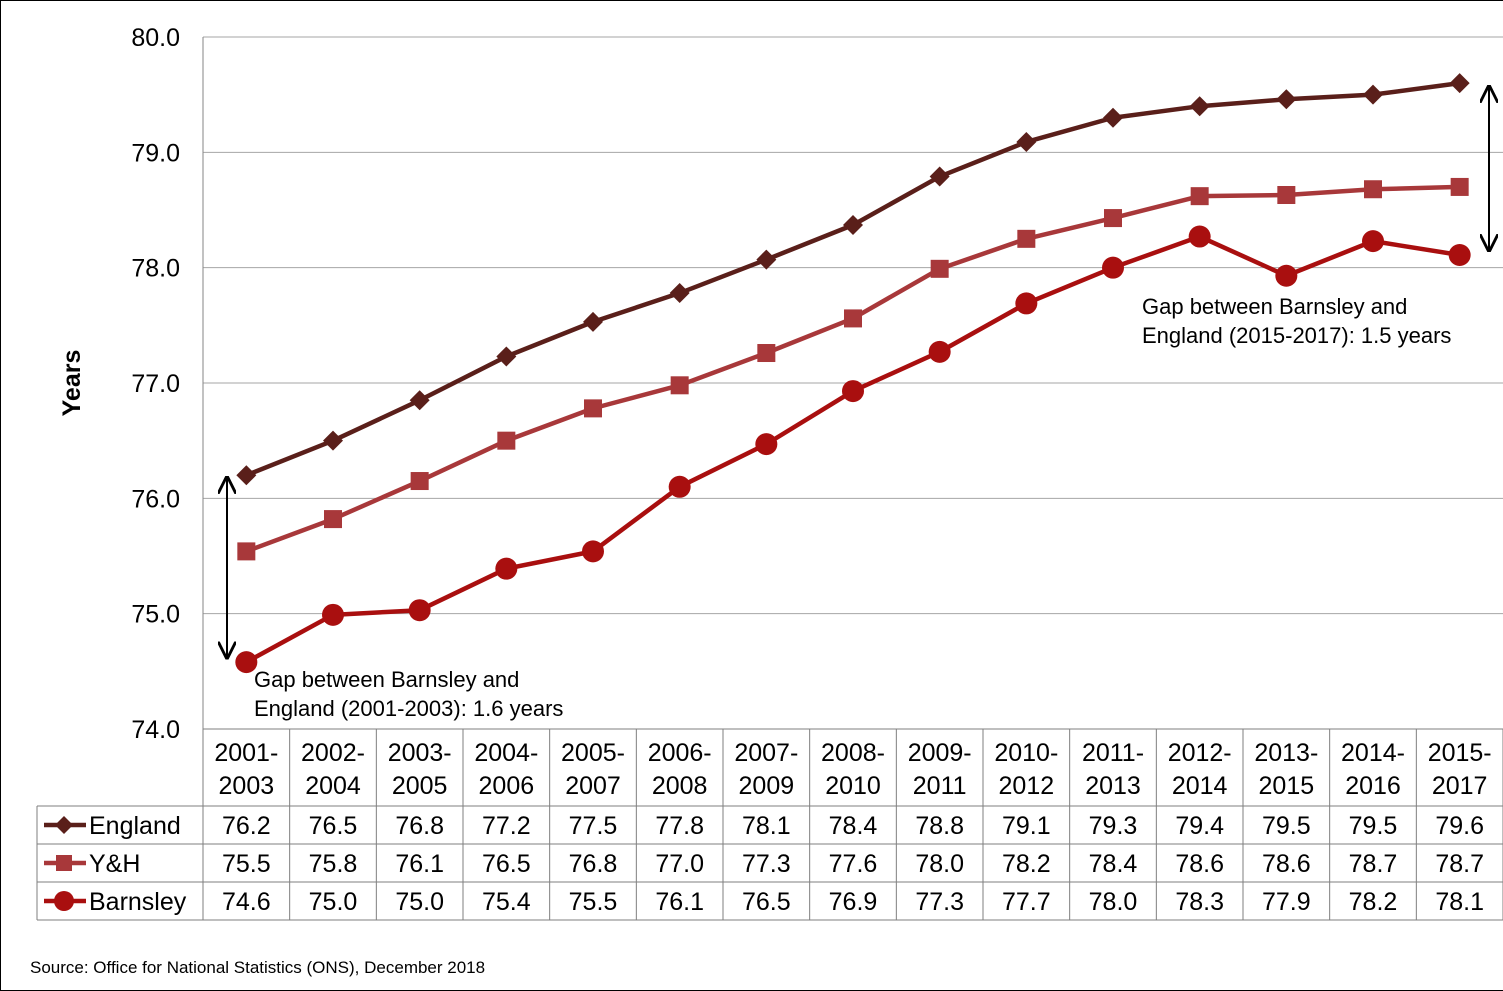  What do you see at coordinates (1026, 753) in the screenshot?
I see `x-tick-label: 2010-` at bounding box center [1026, 753].